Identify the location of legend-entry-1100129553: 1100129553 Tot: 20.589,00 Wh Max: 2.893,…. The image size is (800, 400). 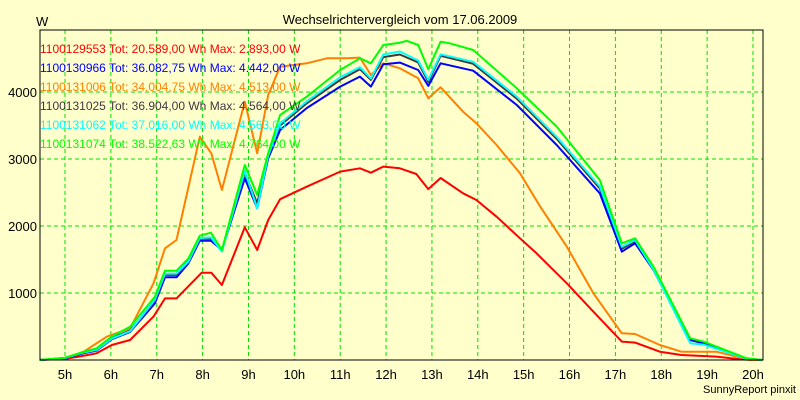
(170, 49).